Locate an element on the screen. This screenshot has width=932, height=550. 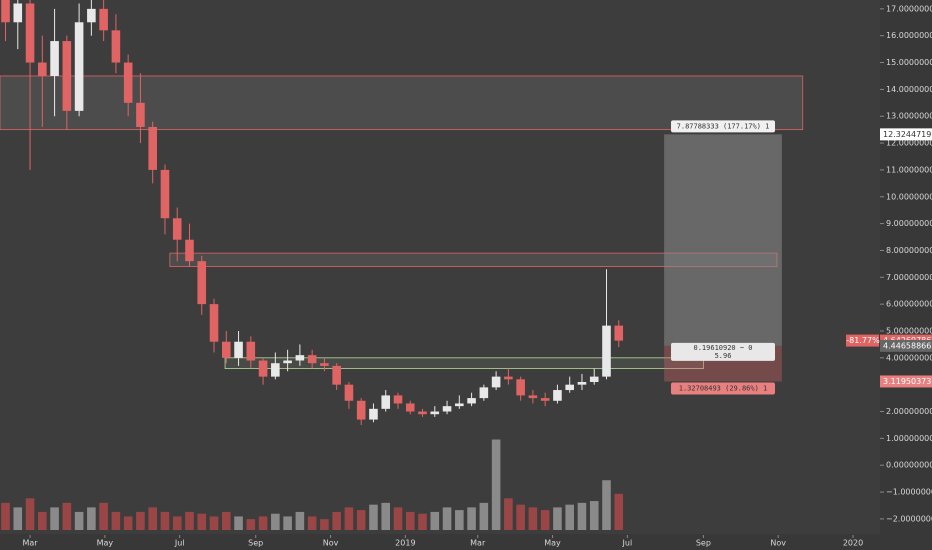
y-tick-label: 0.00000000 is located at coordinates (909, 465).